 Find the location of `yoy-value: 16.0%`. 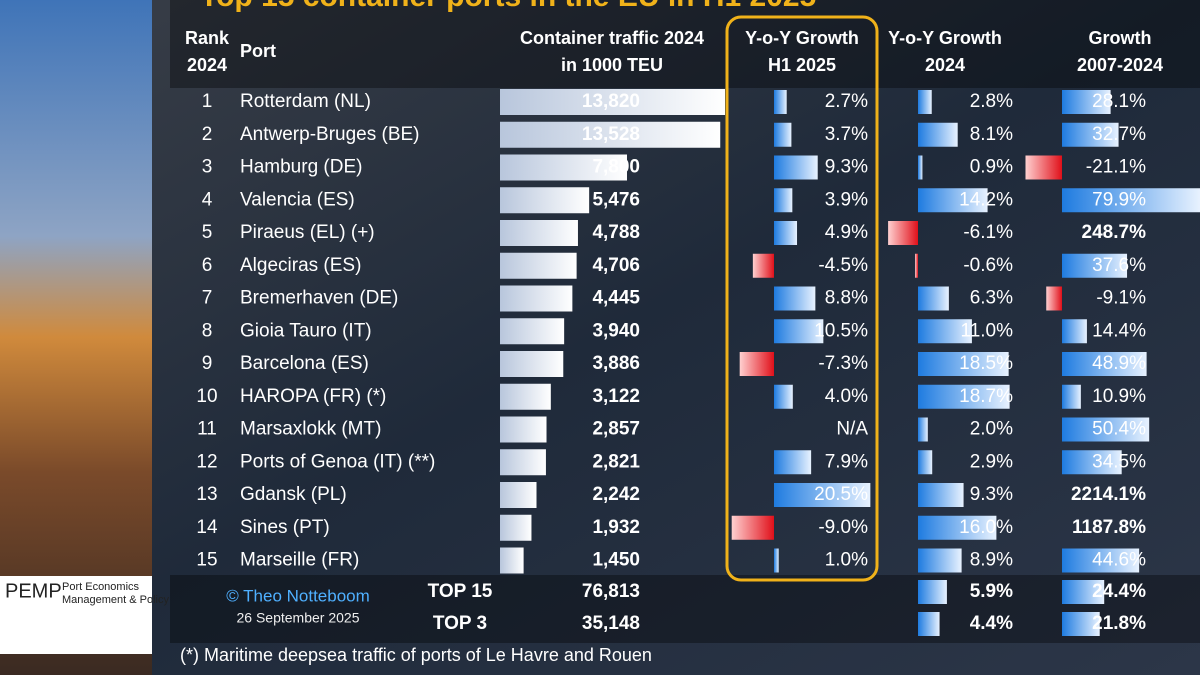

yoy-value: 16.0% is located at coordinates (986, 527).